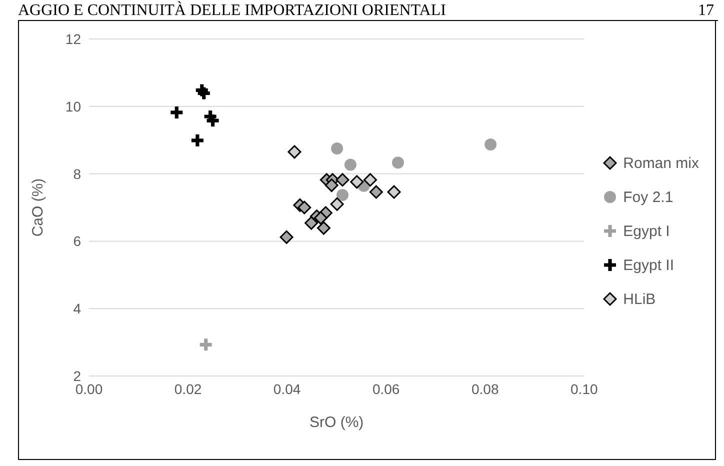  Describe the element at coordinates (77, 174) in the screenshot. I see `y-tick-label: 8` at that location.